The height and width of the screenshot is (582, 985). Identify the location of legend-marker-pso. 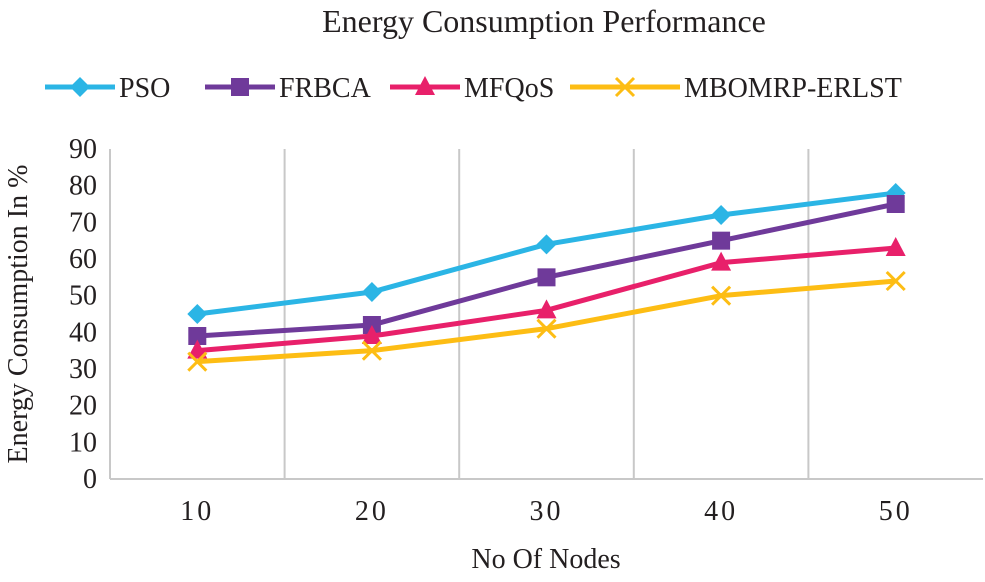
(80, 87).